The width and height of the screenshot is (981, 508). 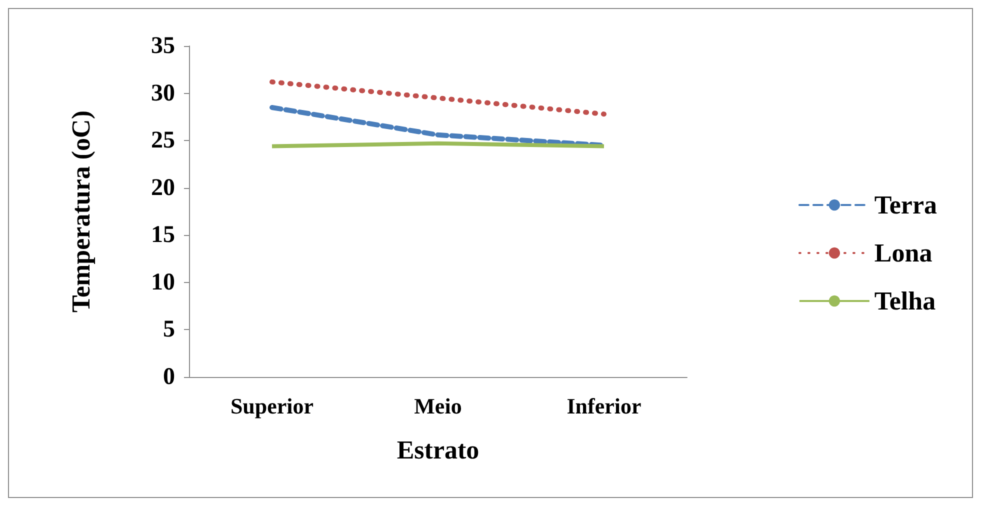 I want to click on y-tick-label: 20, so click(x=163, y=187).